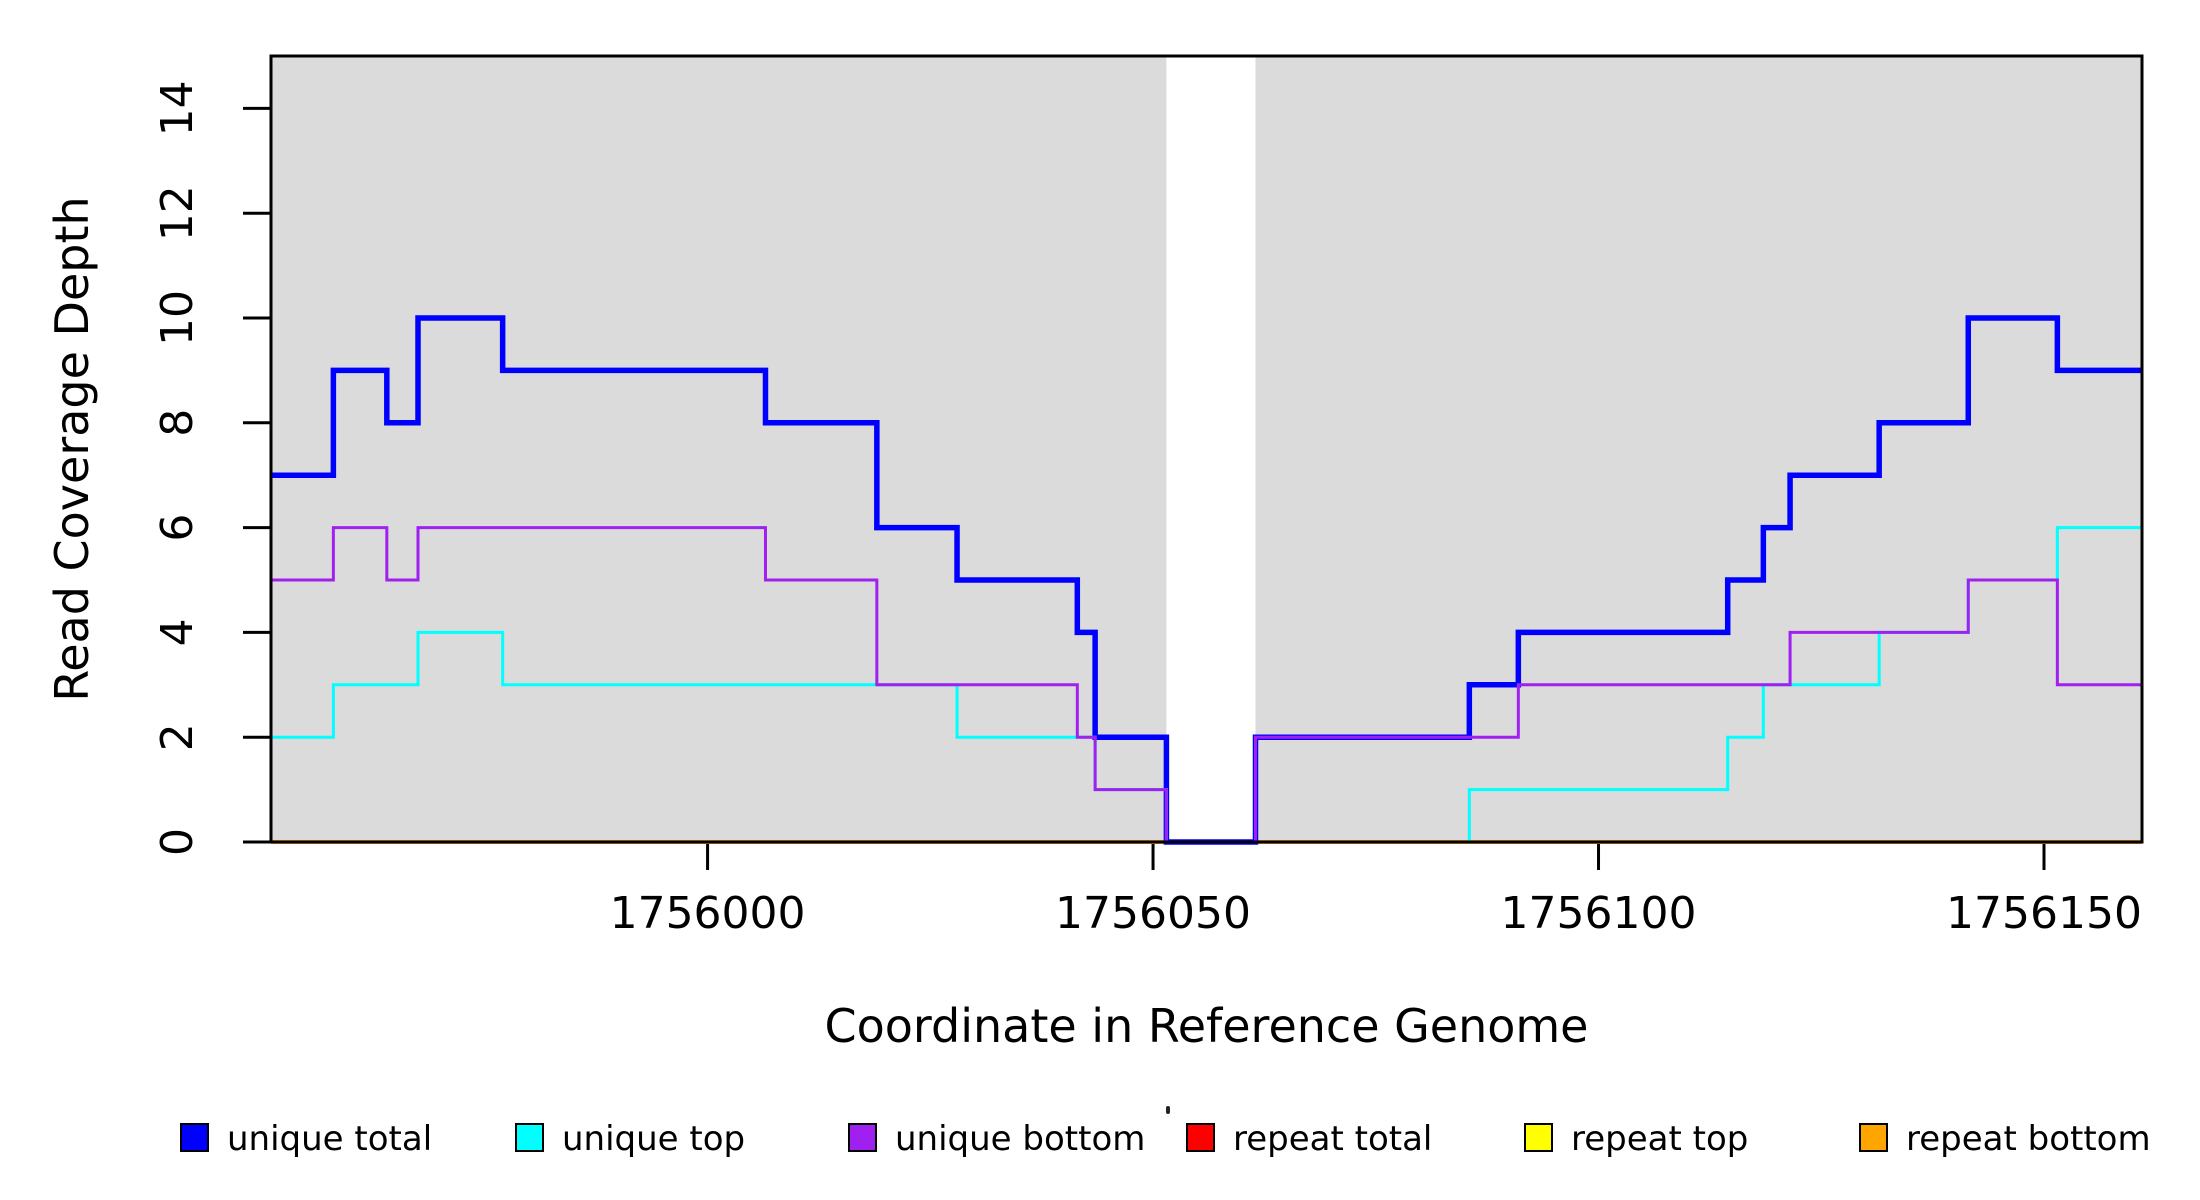  What do you see at coordinates (1599, 913) in the screenshot?
I see `x-tick-label: 1756100` at bounding box center [1599, 913].